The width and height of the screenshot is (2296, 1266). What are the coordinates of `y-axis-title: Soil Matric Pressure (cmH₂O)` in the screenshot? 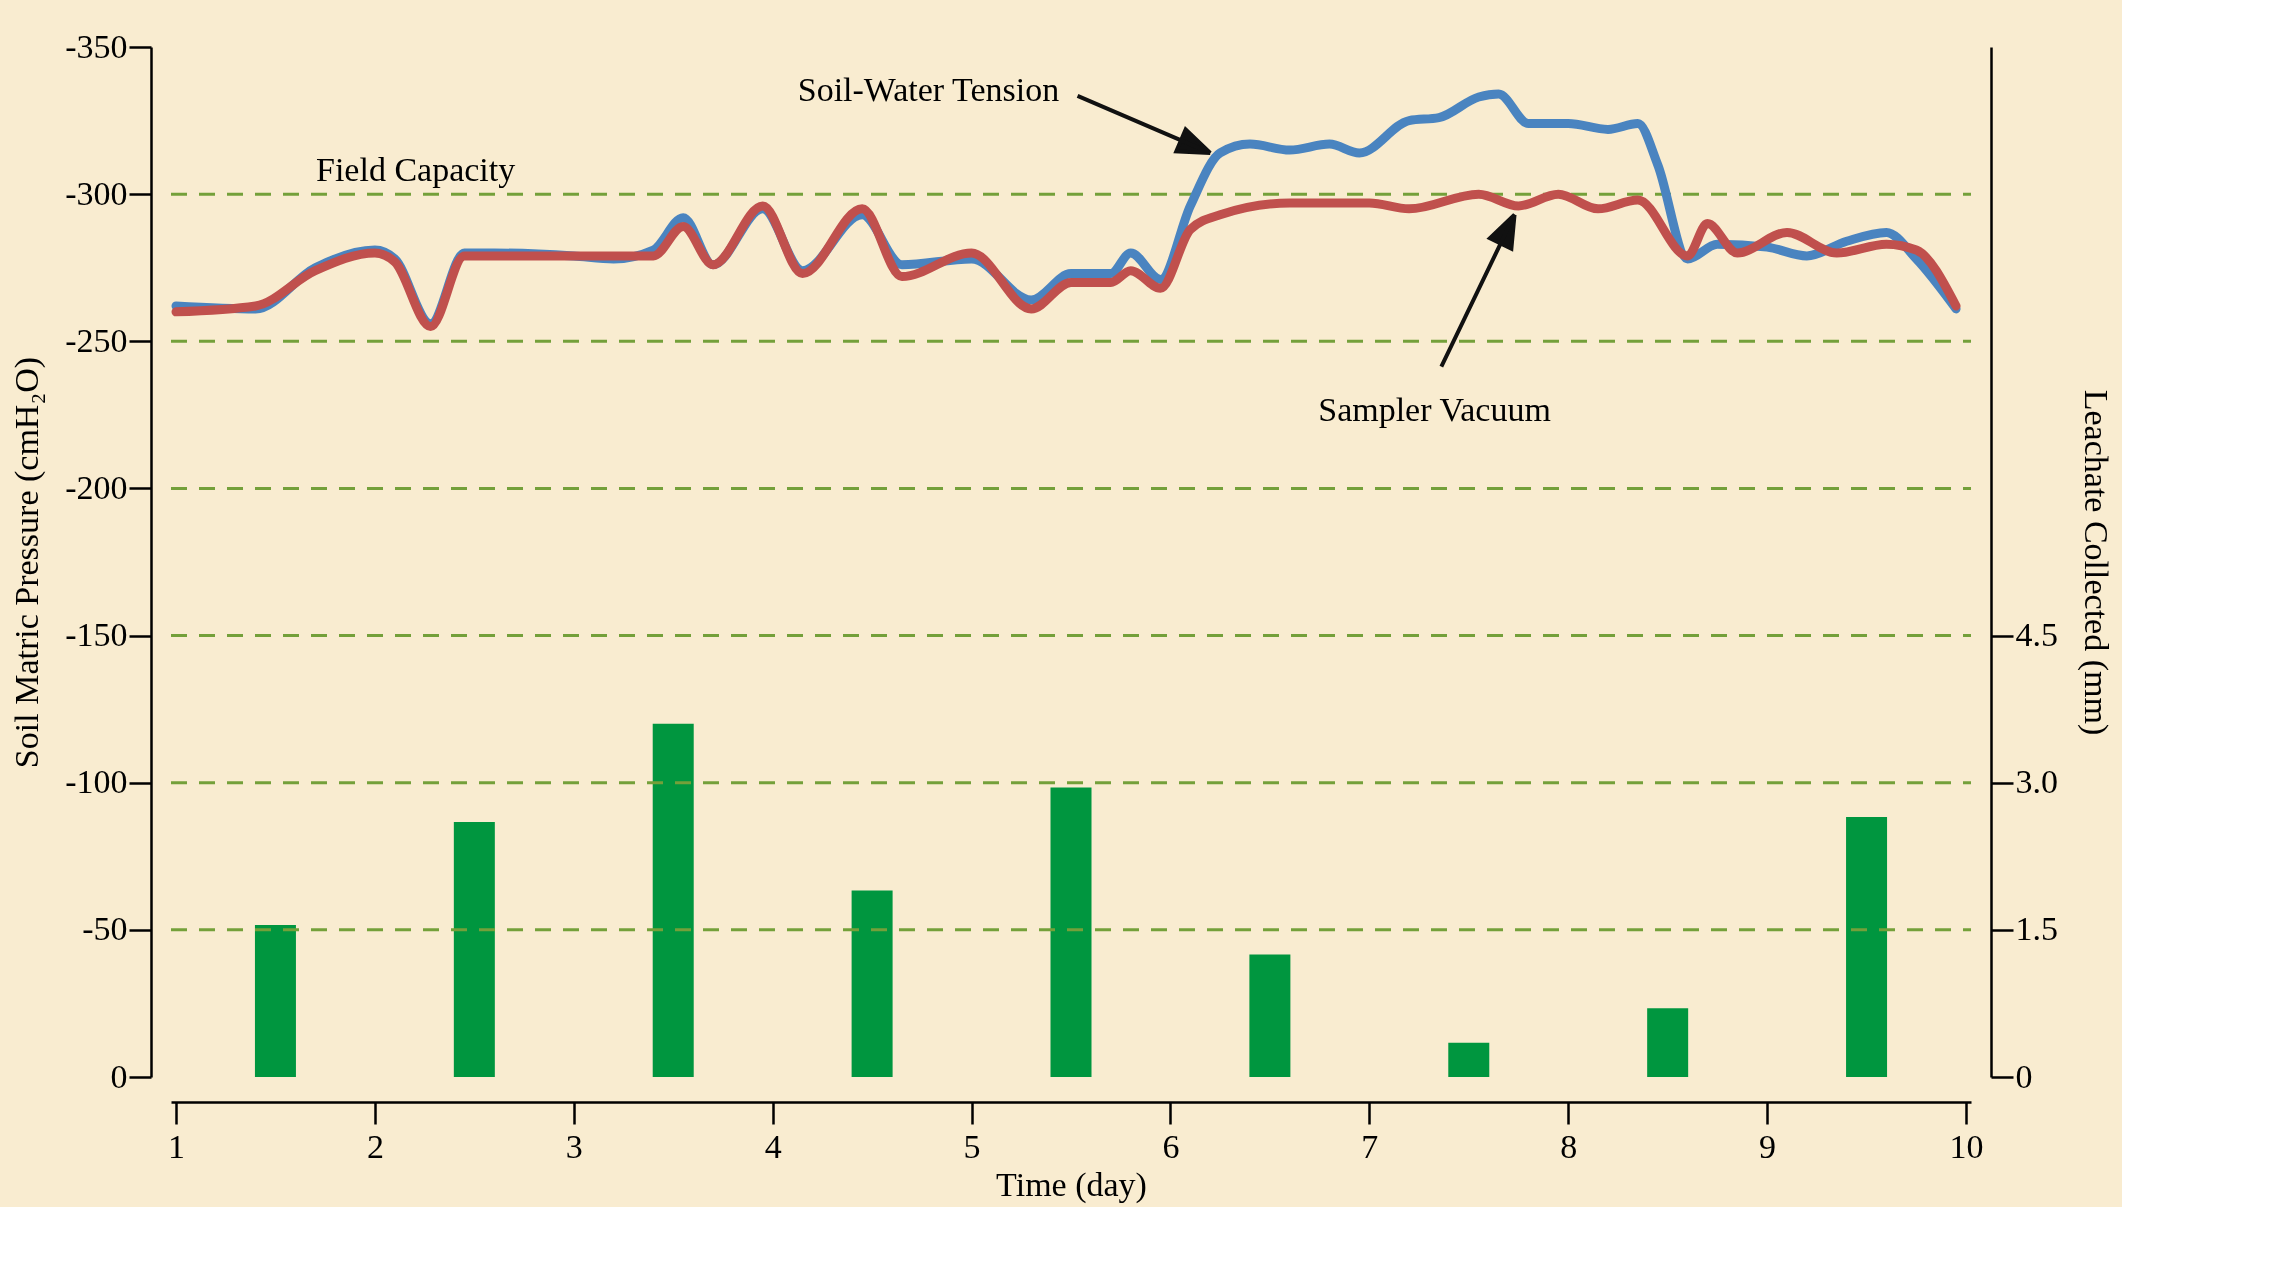 It's located at (27, 562).